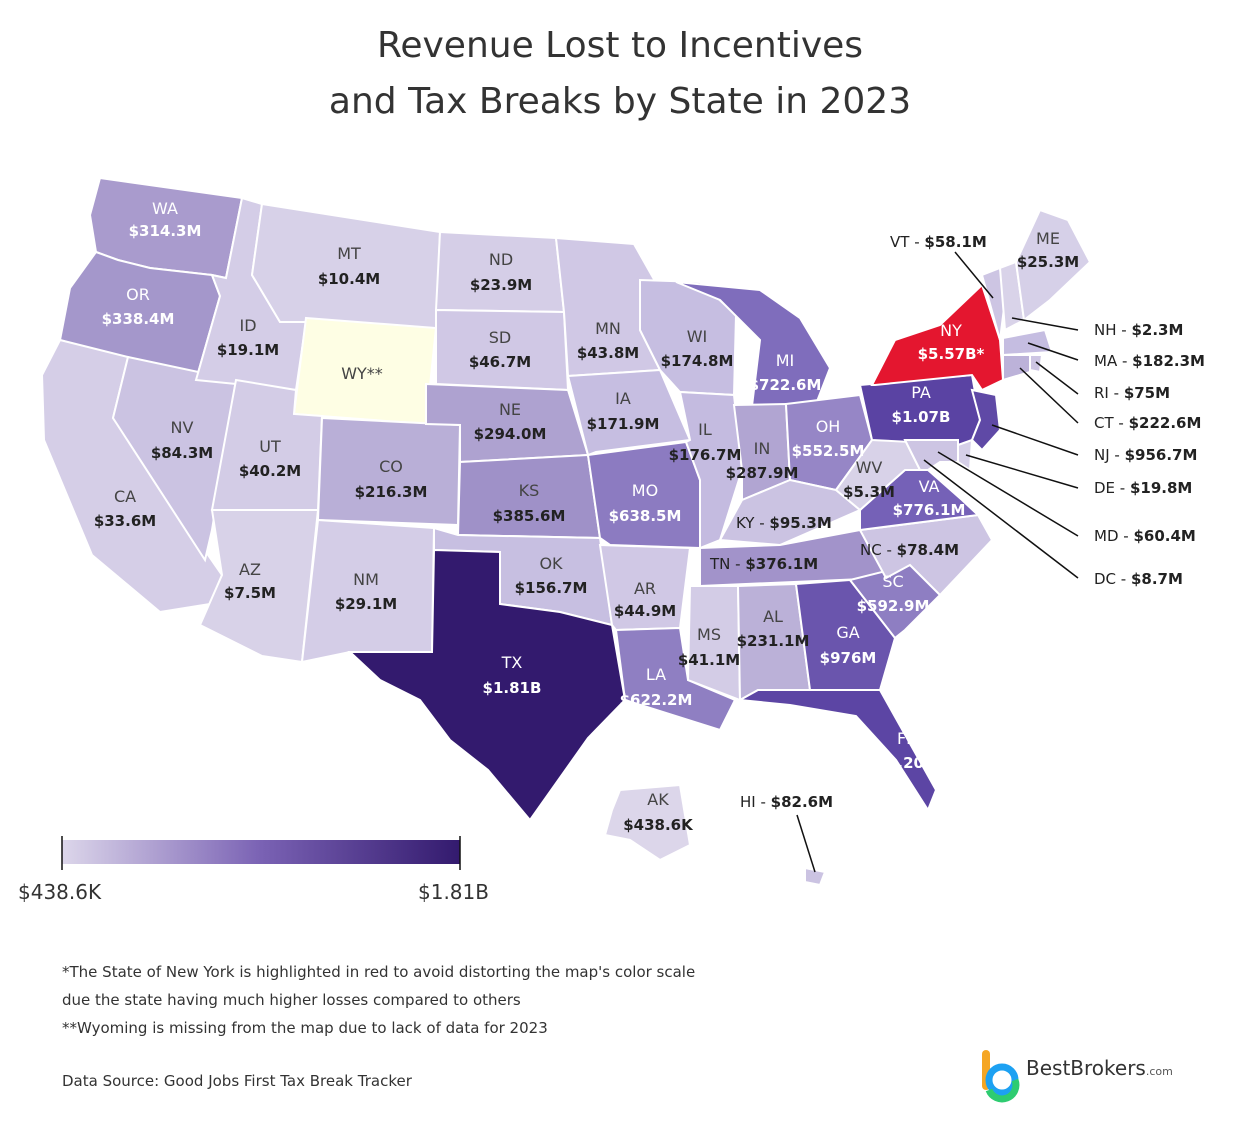  Describe the element at coordinates (645, 588) in the screenshot. I see `label-ar-abbr: AR` at that location.